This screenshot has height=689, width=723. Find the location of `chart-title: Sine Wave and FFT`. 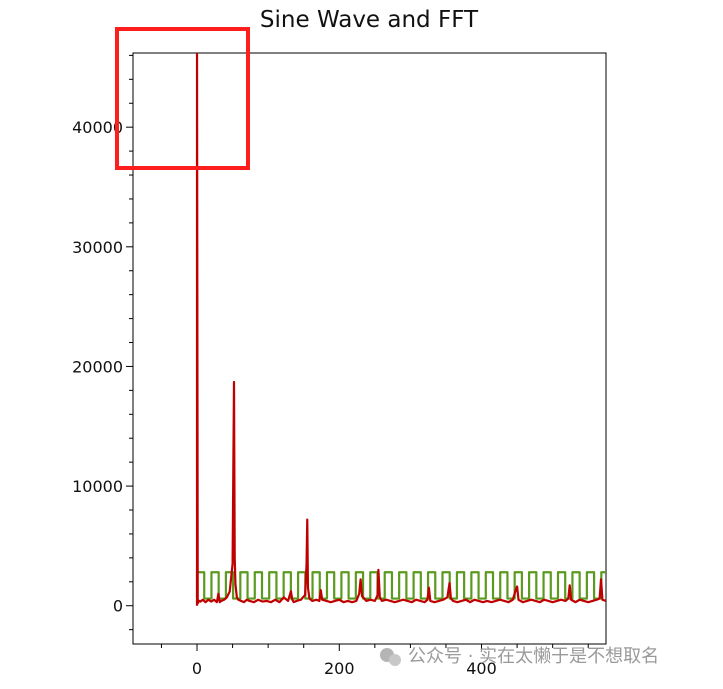

chart-title: Sine Wave and FFT is located at coordinates (369, 20).